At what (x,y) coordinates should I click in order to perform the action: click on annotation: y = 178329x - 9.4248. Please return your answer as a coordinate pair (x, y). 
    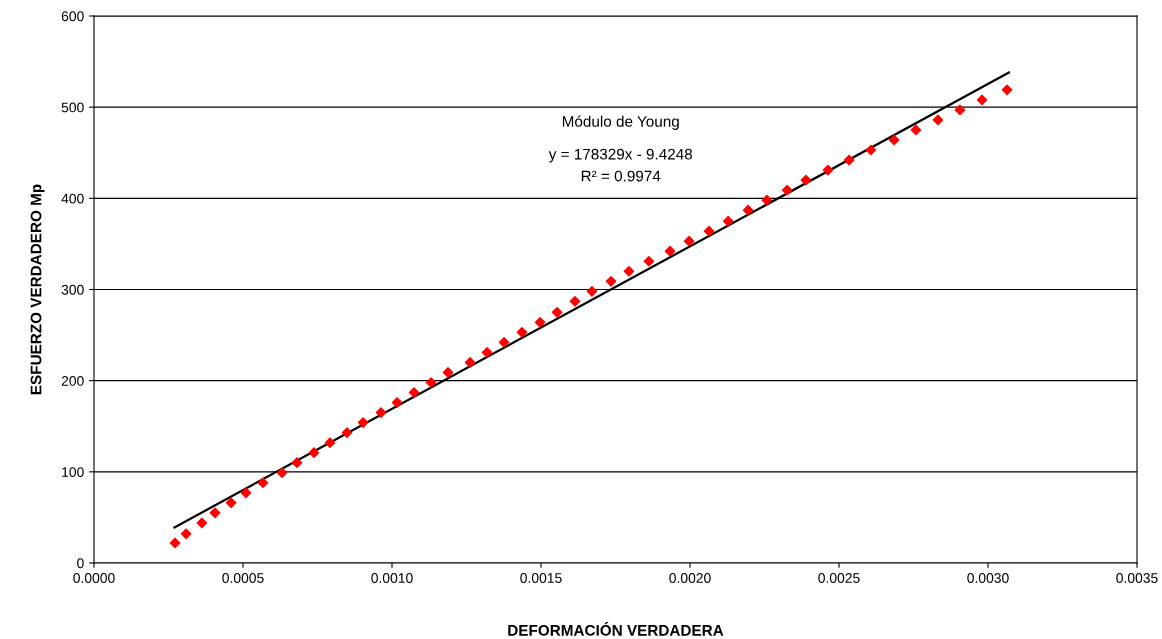
    Looking at the image, I should click on (620, 155).